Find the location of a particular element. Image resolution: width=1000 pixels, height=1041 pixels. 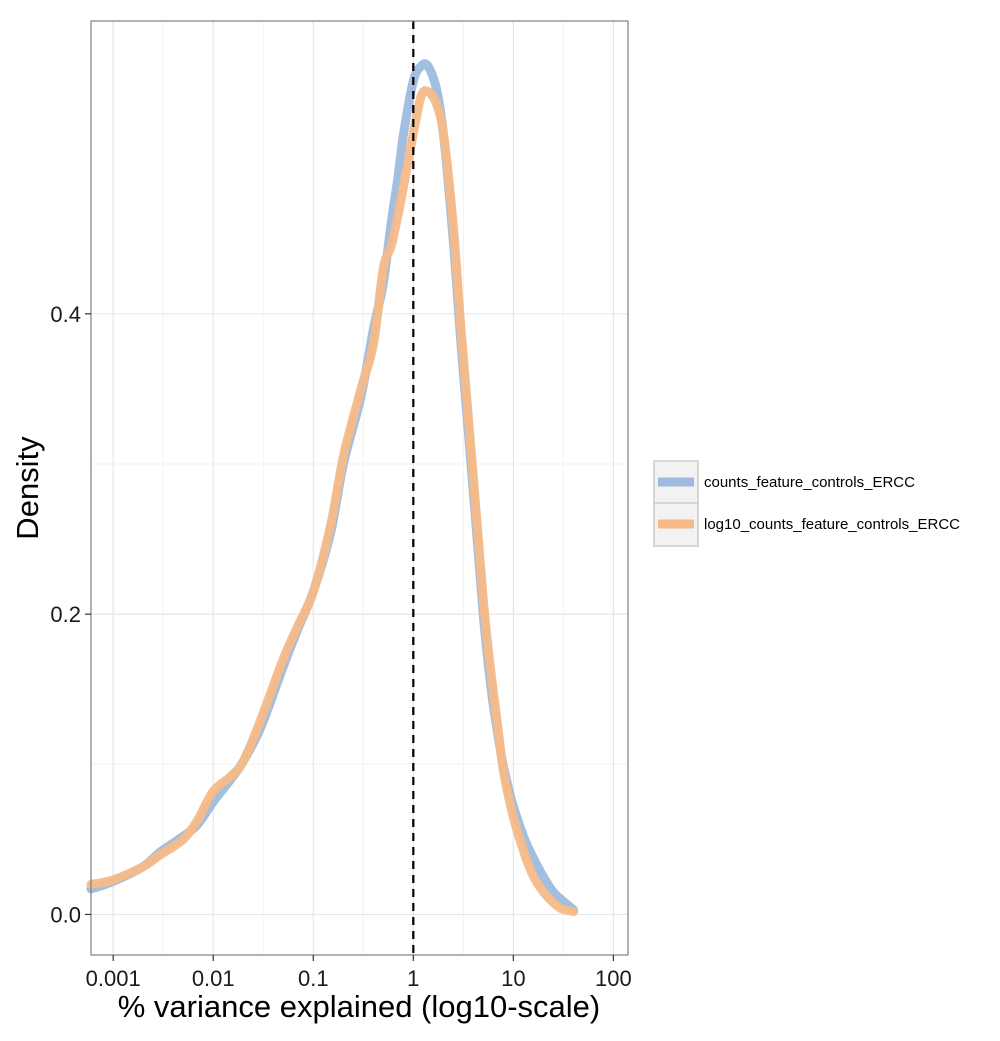

x-axis-title: % variance explained (log10-scale) is located at coordinates (359, 1006).